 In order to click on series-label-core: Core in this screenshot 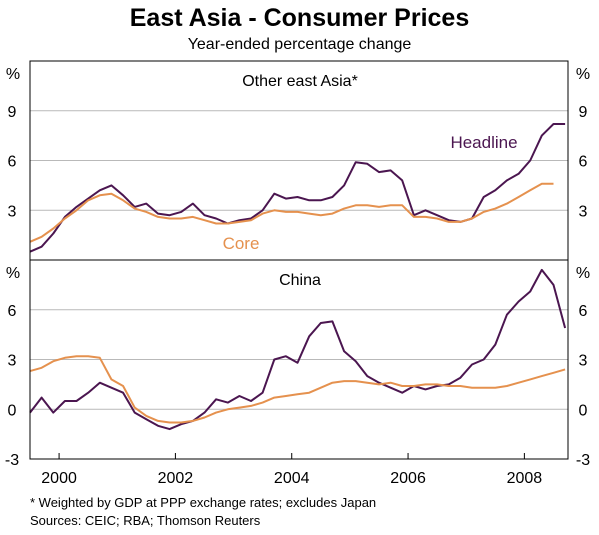, I will do `click(241, 243)`.